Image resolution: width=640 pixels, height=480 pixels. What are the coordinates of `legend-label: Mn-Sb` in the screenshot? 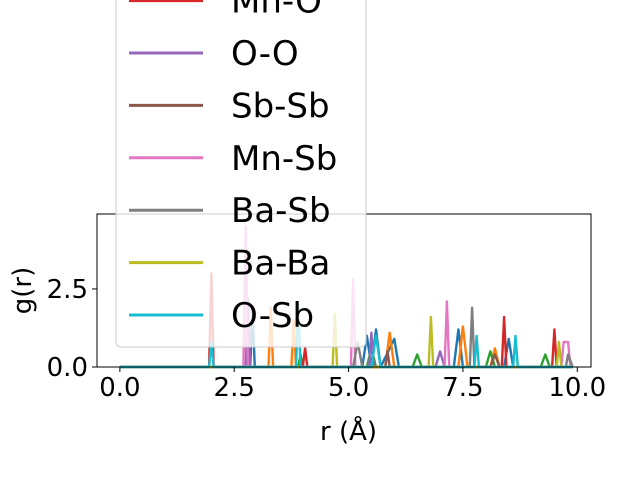 It's located at (284, 159).